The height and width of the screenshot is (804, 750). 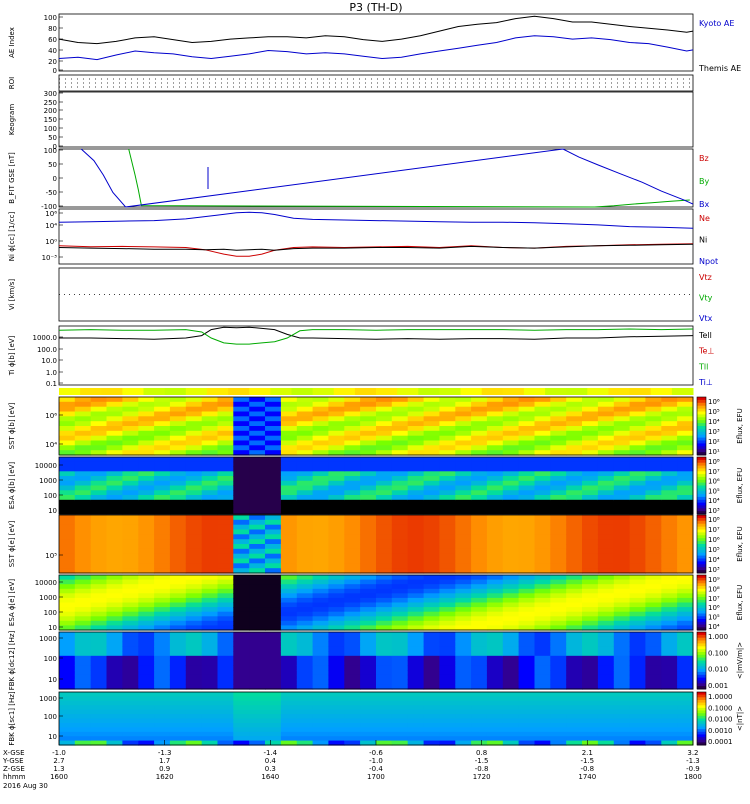 What do you see at coordinates (376, 661) in the screenshot?
I see `panel-11-heatmap` at bounding box center [376, 661].